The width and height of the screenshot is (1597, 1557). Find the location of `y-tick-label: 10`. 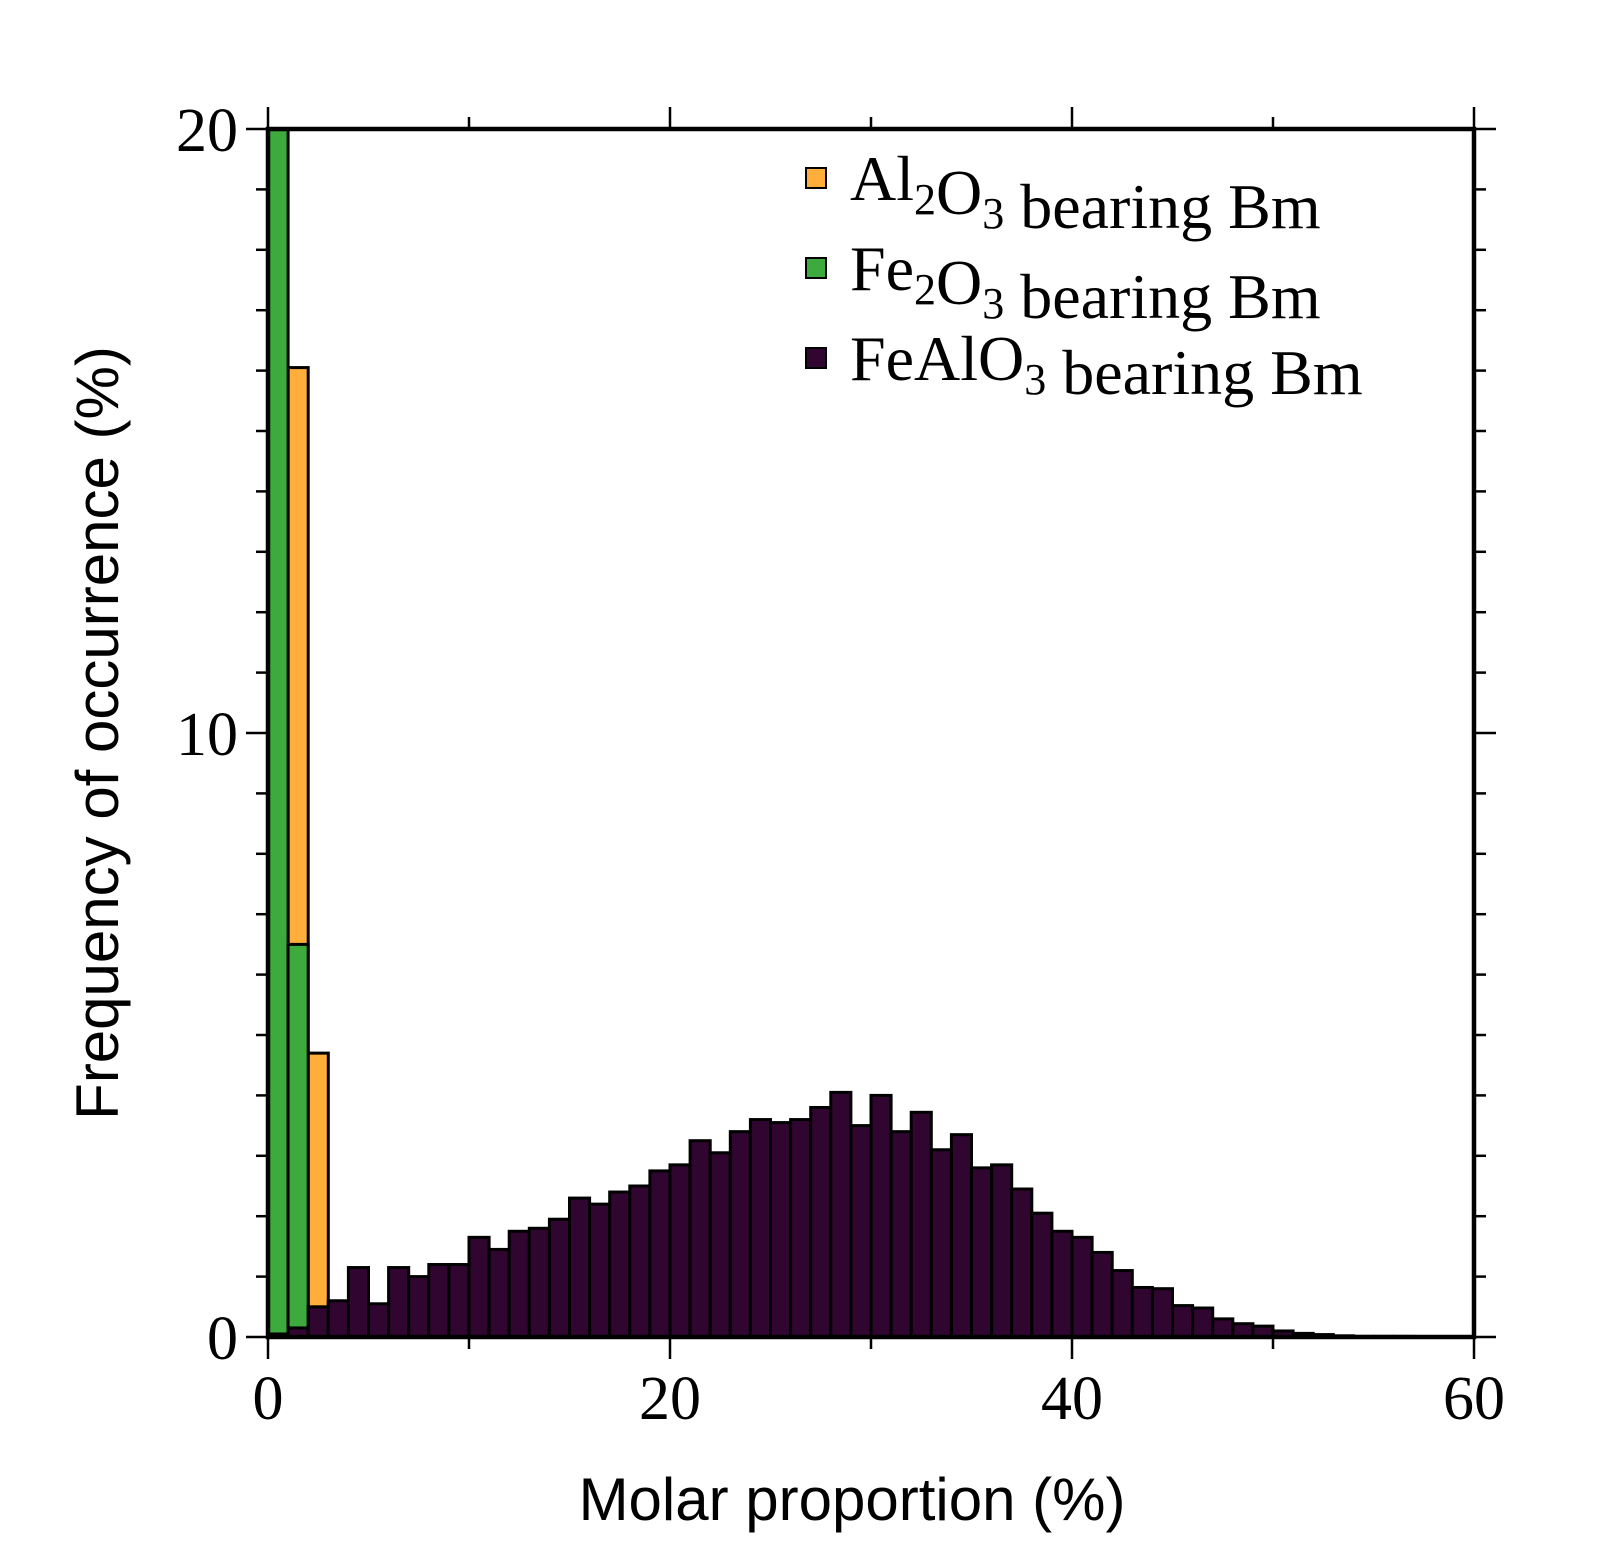

y-tick-label: 10 is located at coordinates (207, 735).